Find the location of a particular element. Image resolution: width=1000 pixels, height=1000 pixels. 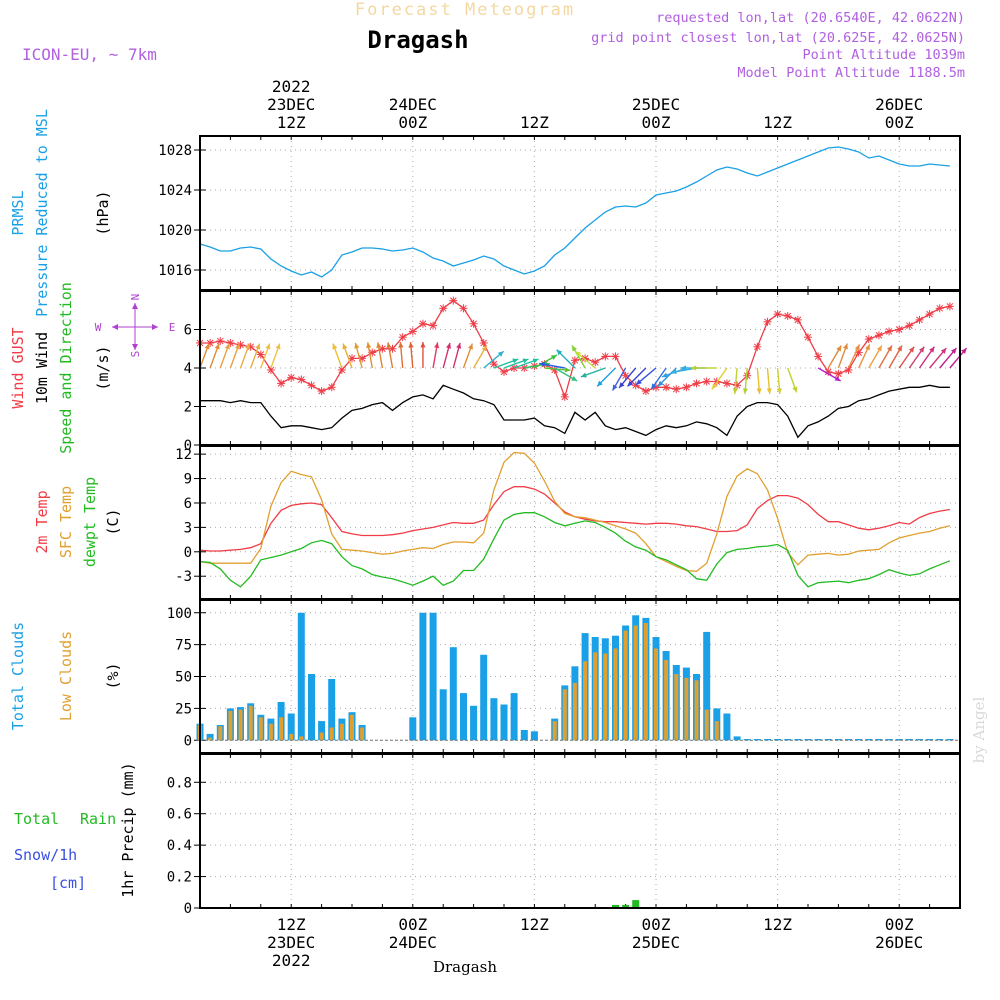

watermark: by Angel is located at coordinates (979, 729).